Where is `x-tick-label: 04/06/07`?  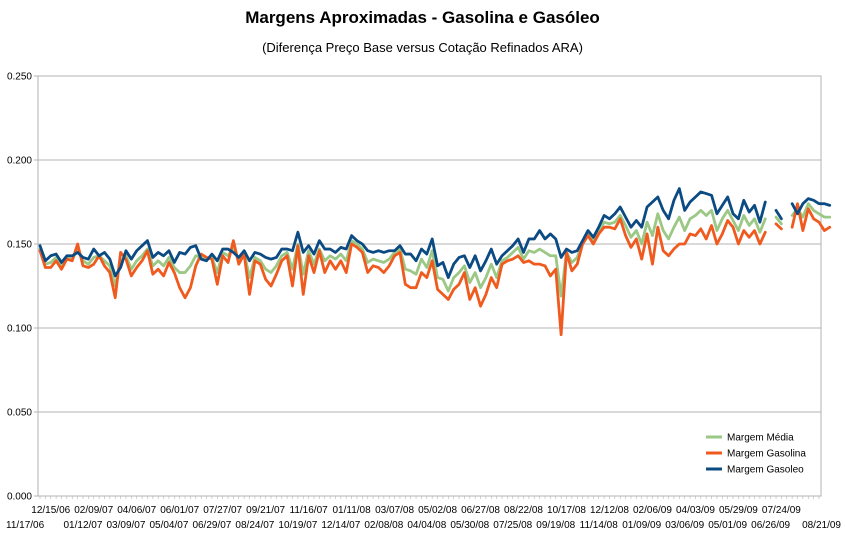
x-tick-label: 04/06/07 is located at coordinates (136, 510).